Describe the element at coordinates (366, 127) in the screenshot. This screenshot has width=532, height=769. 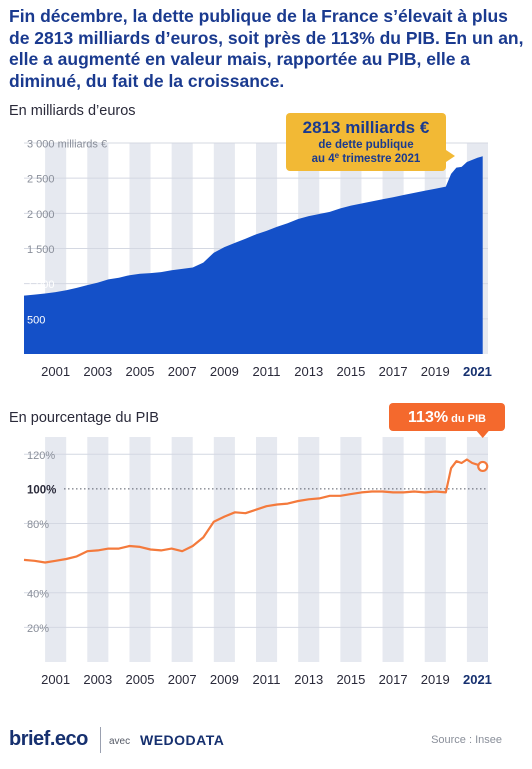
I see `callout-value: 2813 milliards €` at that location.